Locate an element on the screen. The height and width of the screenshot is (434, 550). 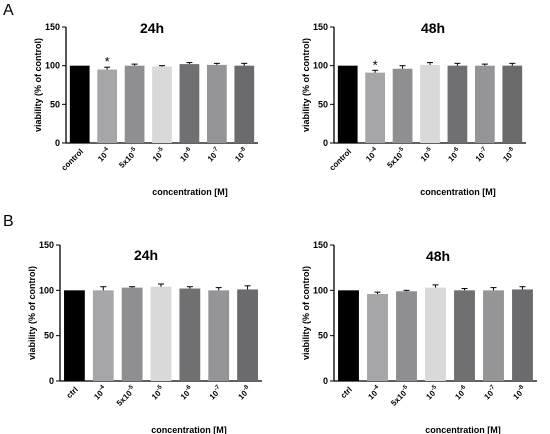
panel-label-b: B is located at coordinates (8, 221).